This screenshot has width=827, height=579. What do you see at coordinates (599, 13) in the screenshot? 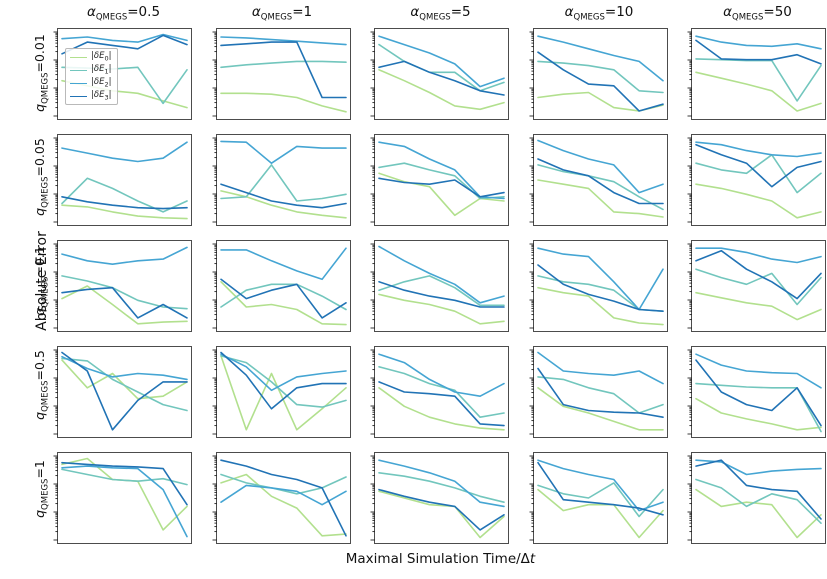
I see `col-title-3: αQMEGS=10` at bounding box center [599, 13].